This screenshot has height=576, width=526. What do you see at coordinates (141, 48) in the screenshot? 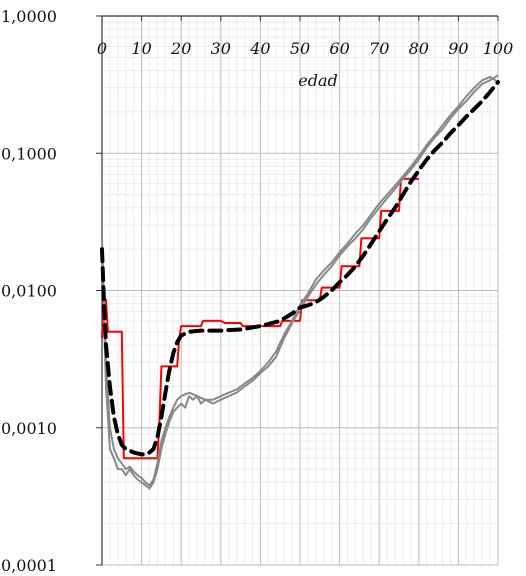
I see `x-tick-label: 10` at bounding box center [141, 48].